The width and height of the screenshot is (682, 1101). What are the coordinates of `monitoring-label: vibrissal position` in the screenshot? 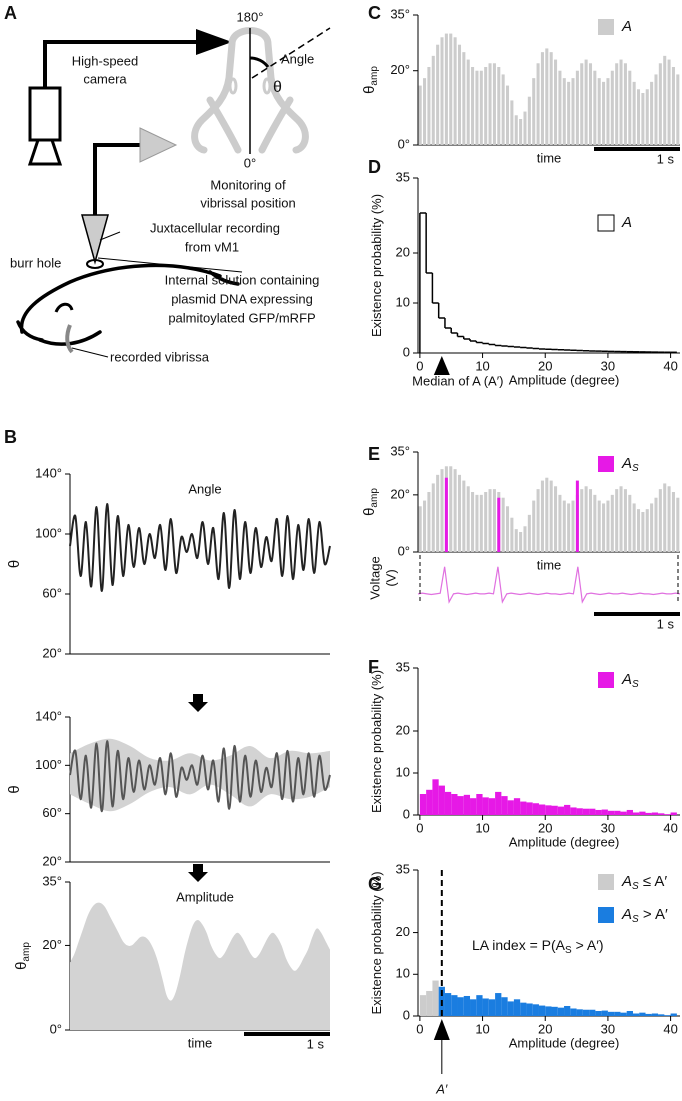 It's located at (247, 202).